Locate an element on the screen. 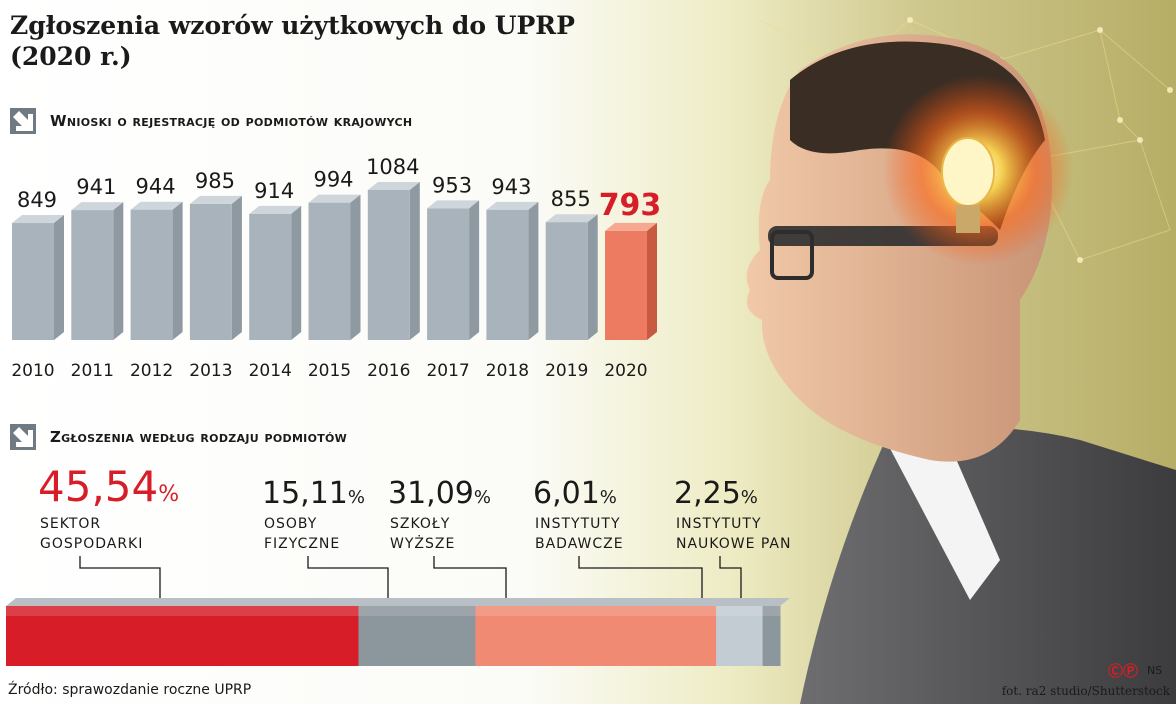  bar-2010 is located at coordinates (38, 277).